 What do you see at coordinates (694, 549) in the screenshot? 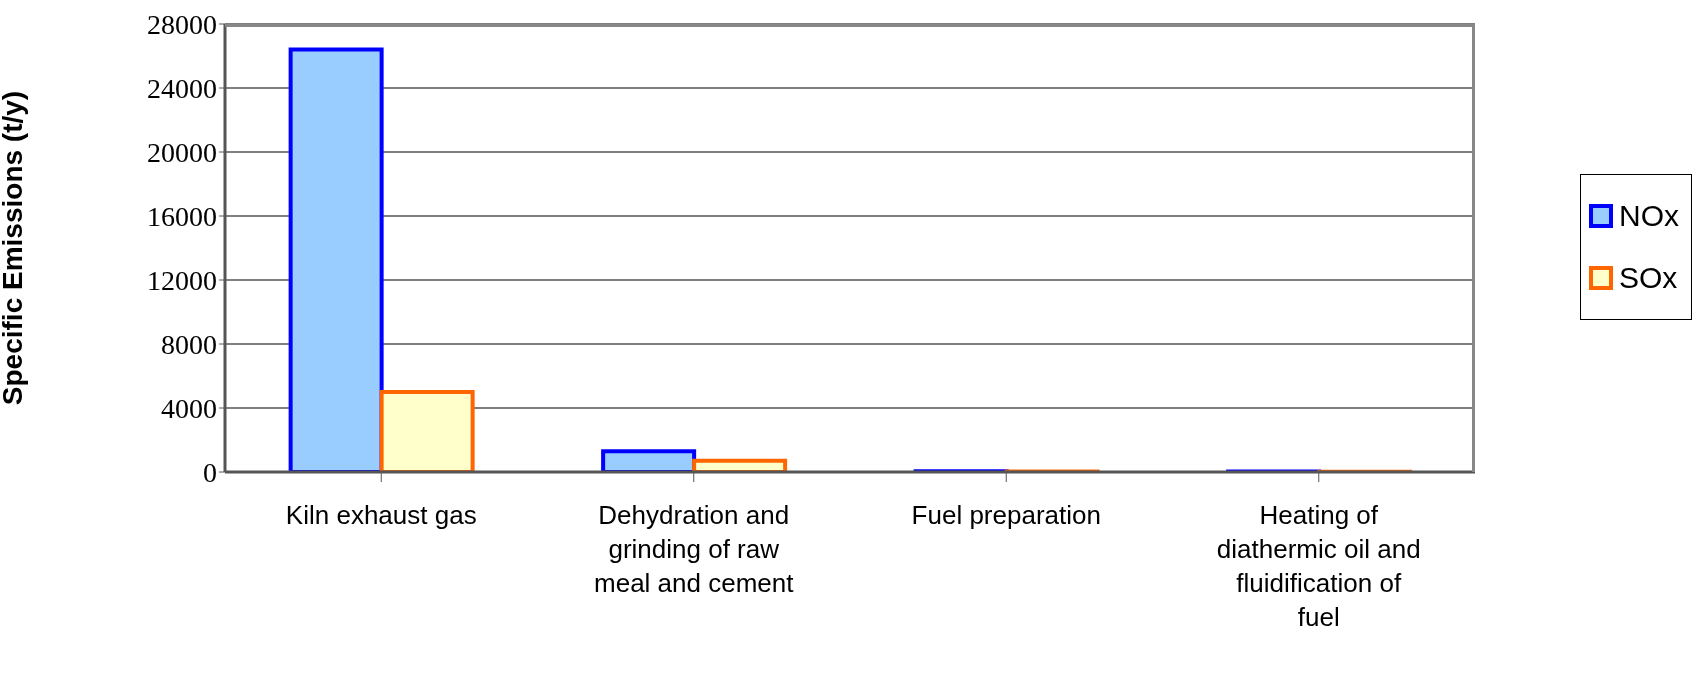
I see `x-tick-label: Dehydration and grinding of raw meal and cement` at bounding box center [694, 549].